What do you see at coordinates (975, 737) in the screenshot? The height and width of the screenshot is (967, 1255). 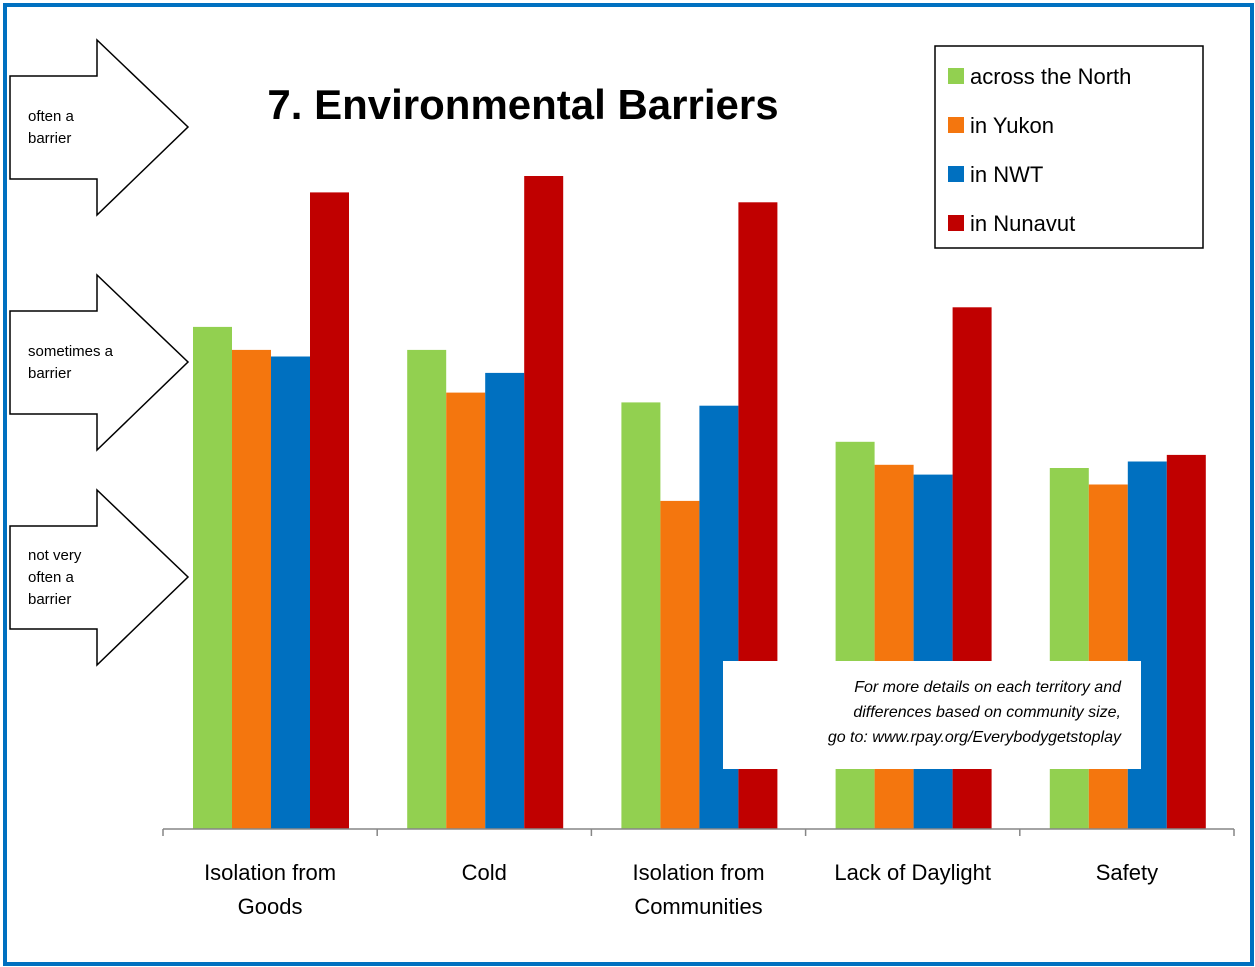 I see `note-text-line: go to: www.rpay.org/Everybodygetstoplay` at bounding box center [975, 737].